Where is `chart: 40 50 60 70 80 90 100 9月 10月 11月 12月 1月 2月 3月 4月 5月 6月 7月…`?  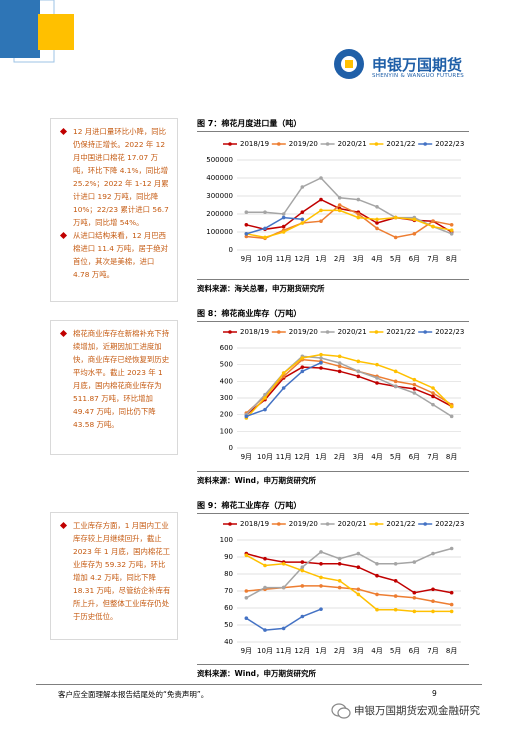
chart: 40 50 60 70 80 90 100 9月 10月 11月 12月 1月 2月 3月 4月 5月 6月 7月… is located at coordinates (342, 587).